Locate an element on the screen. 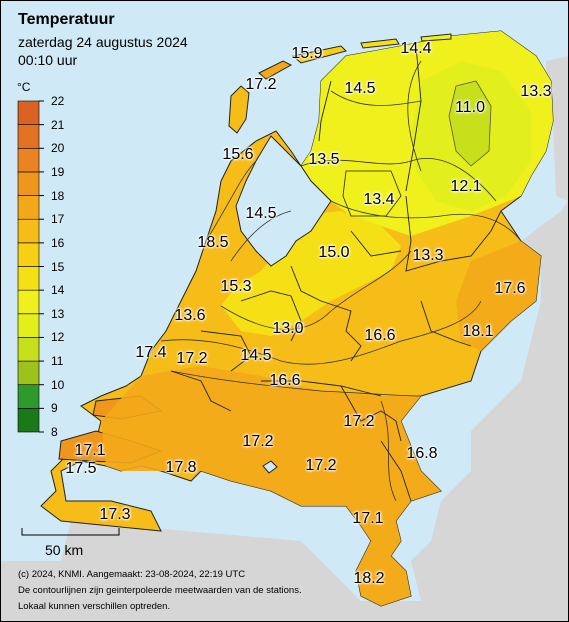 This screenshot has height=622, width=569. station-temperature: 13.4 is located at coordinates (379, 199).